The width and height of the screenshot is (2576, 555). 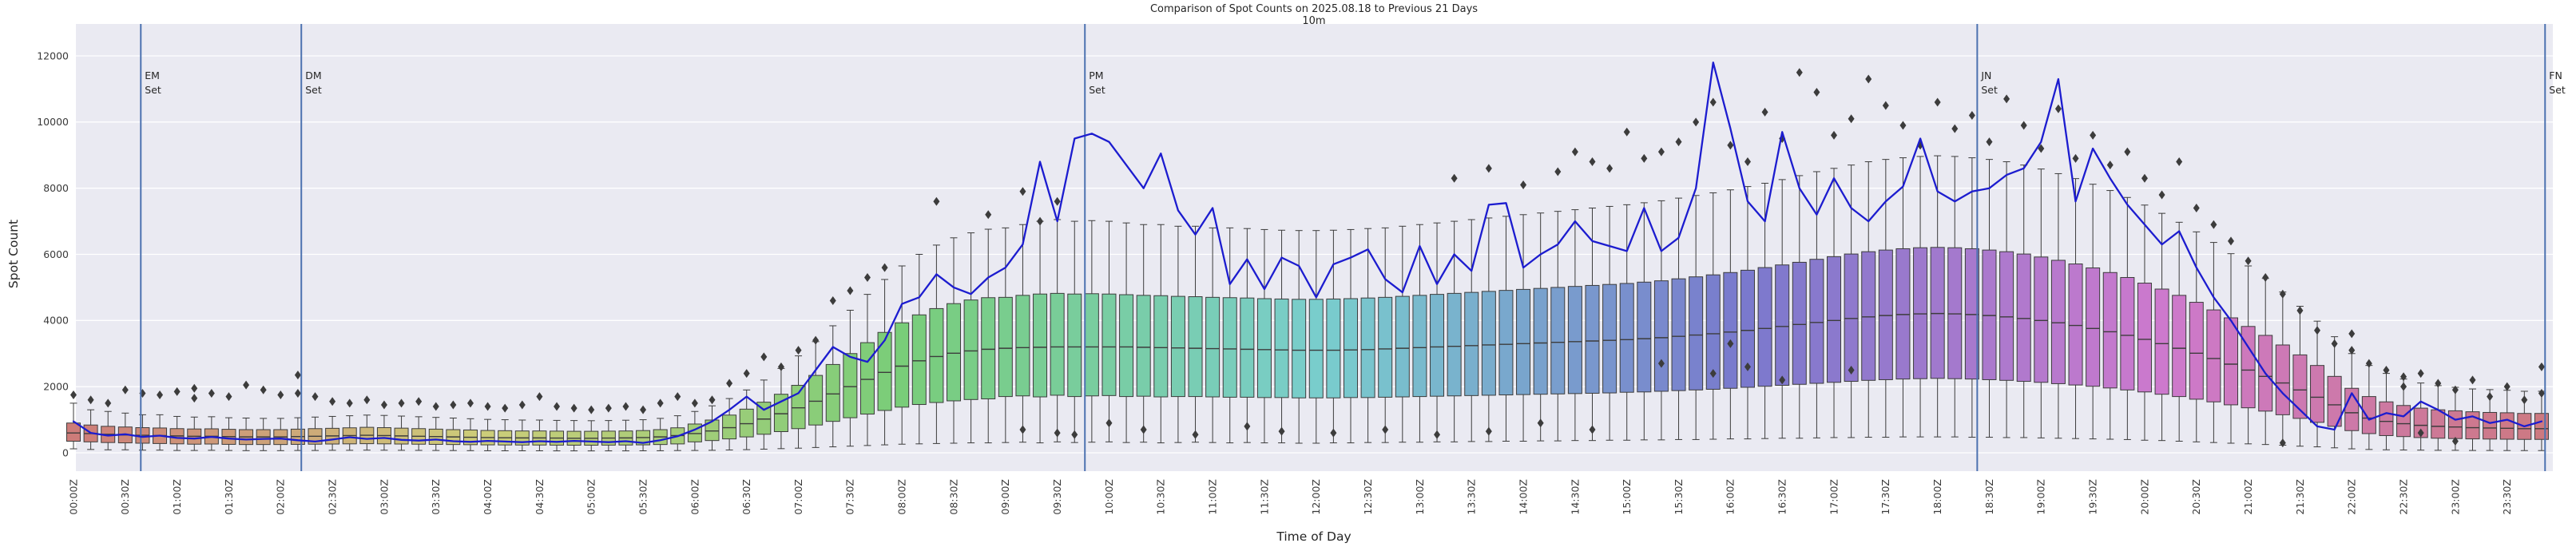 What do you see at coordinates (313, 75) in the screenshot?
I see `event-label: DM` at bounding box center [313, 75].